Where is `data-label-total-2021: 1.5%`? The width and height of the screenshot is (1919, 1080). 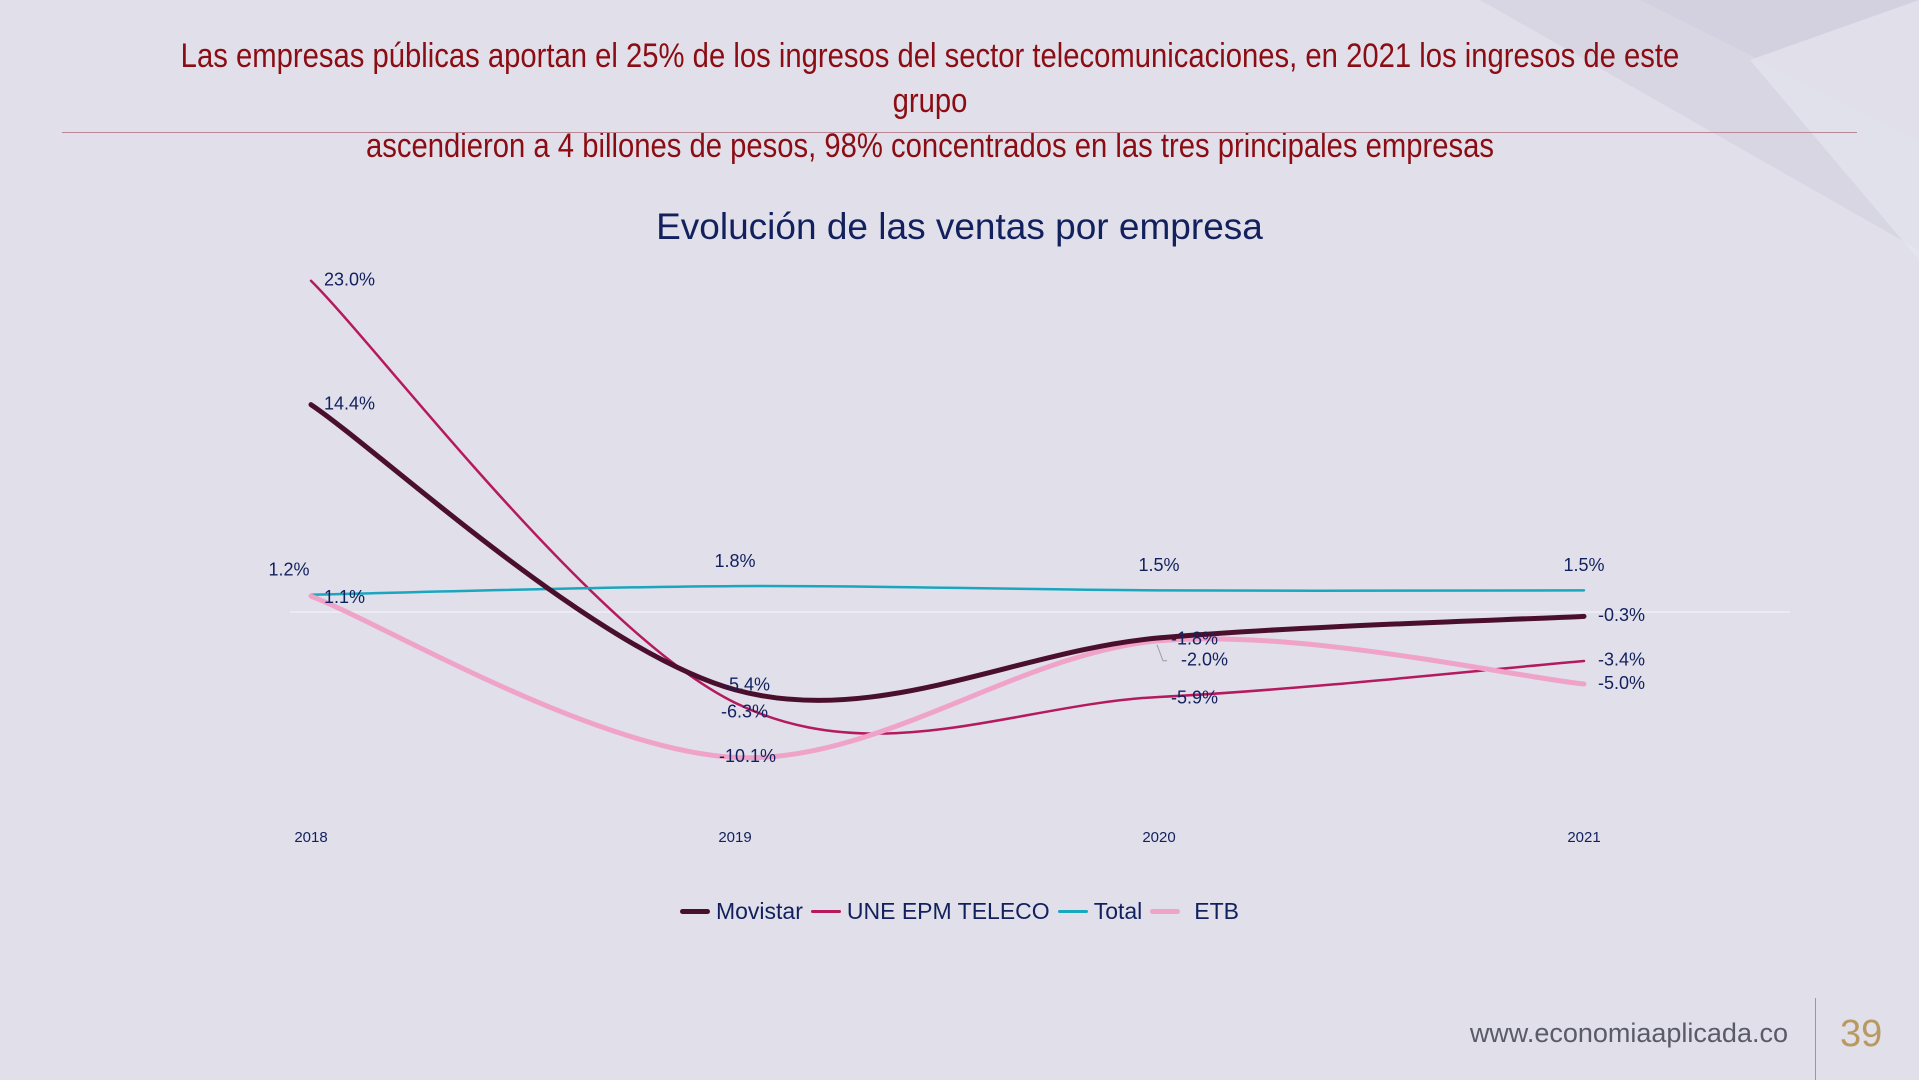
data-label-total-2021: 1.5% is located at coordinates (1583, 565).